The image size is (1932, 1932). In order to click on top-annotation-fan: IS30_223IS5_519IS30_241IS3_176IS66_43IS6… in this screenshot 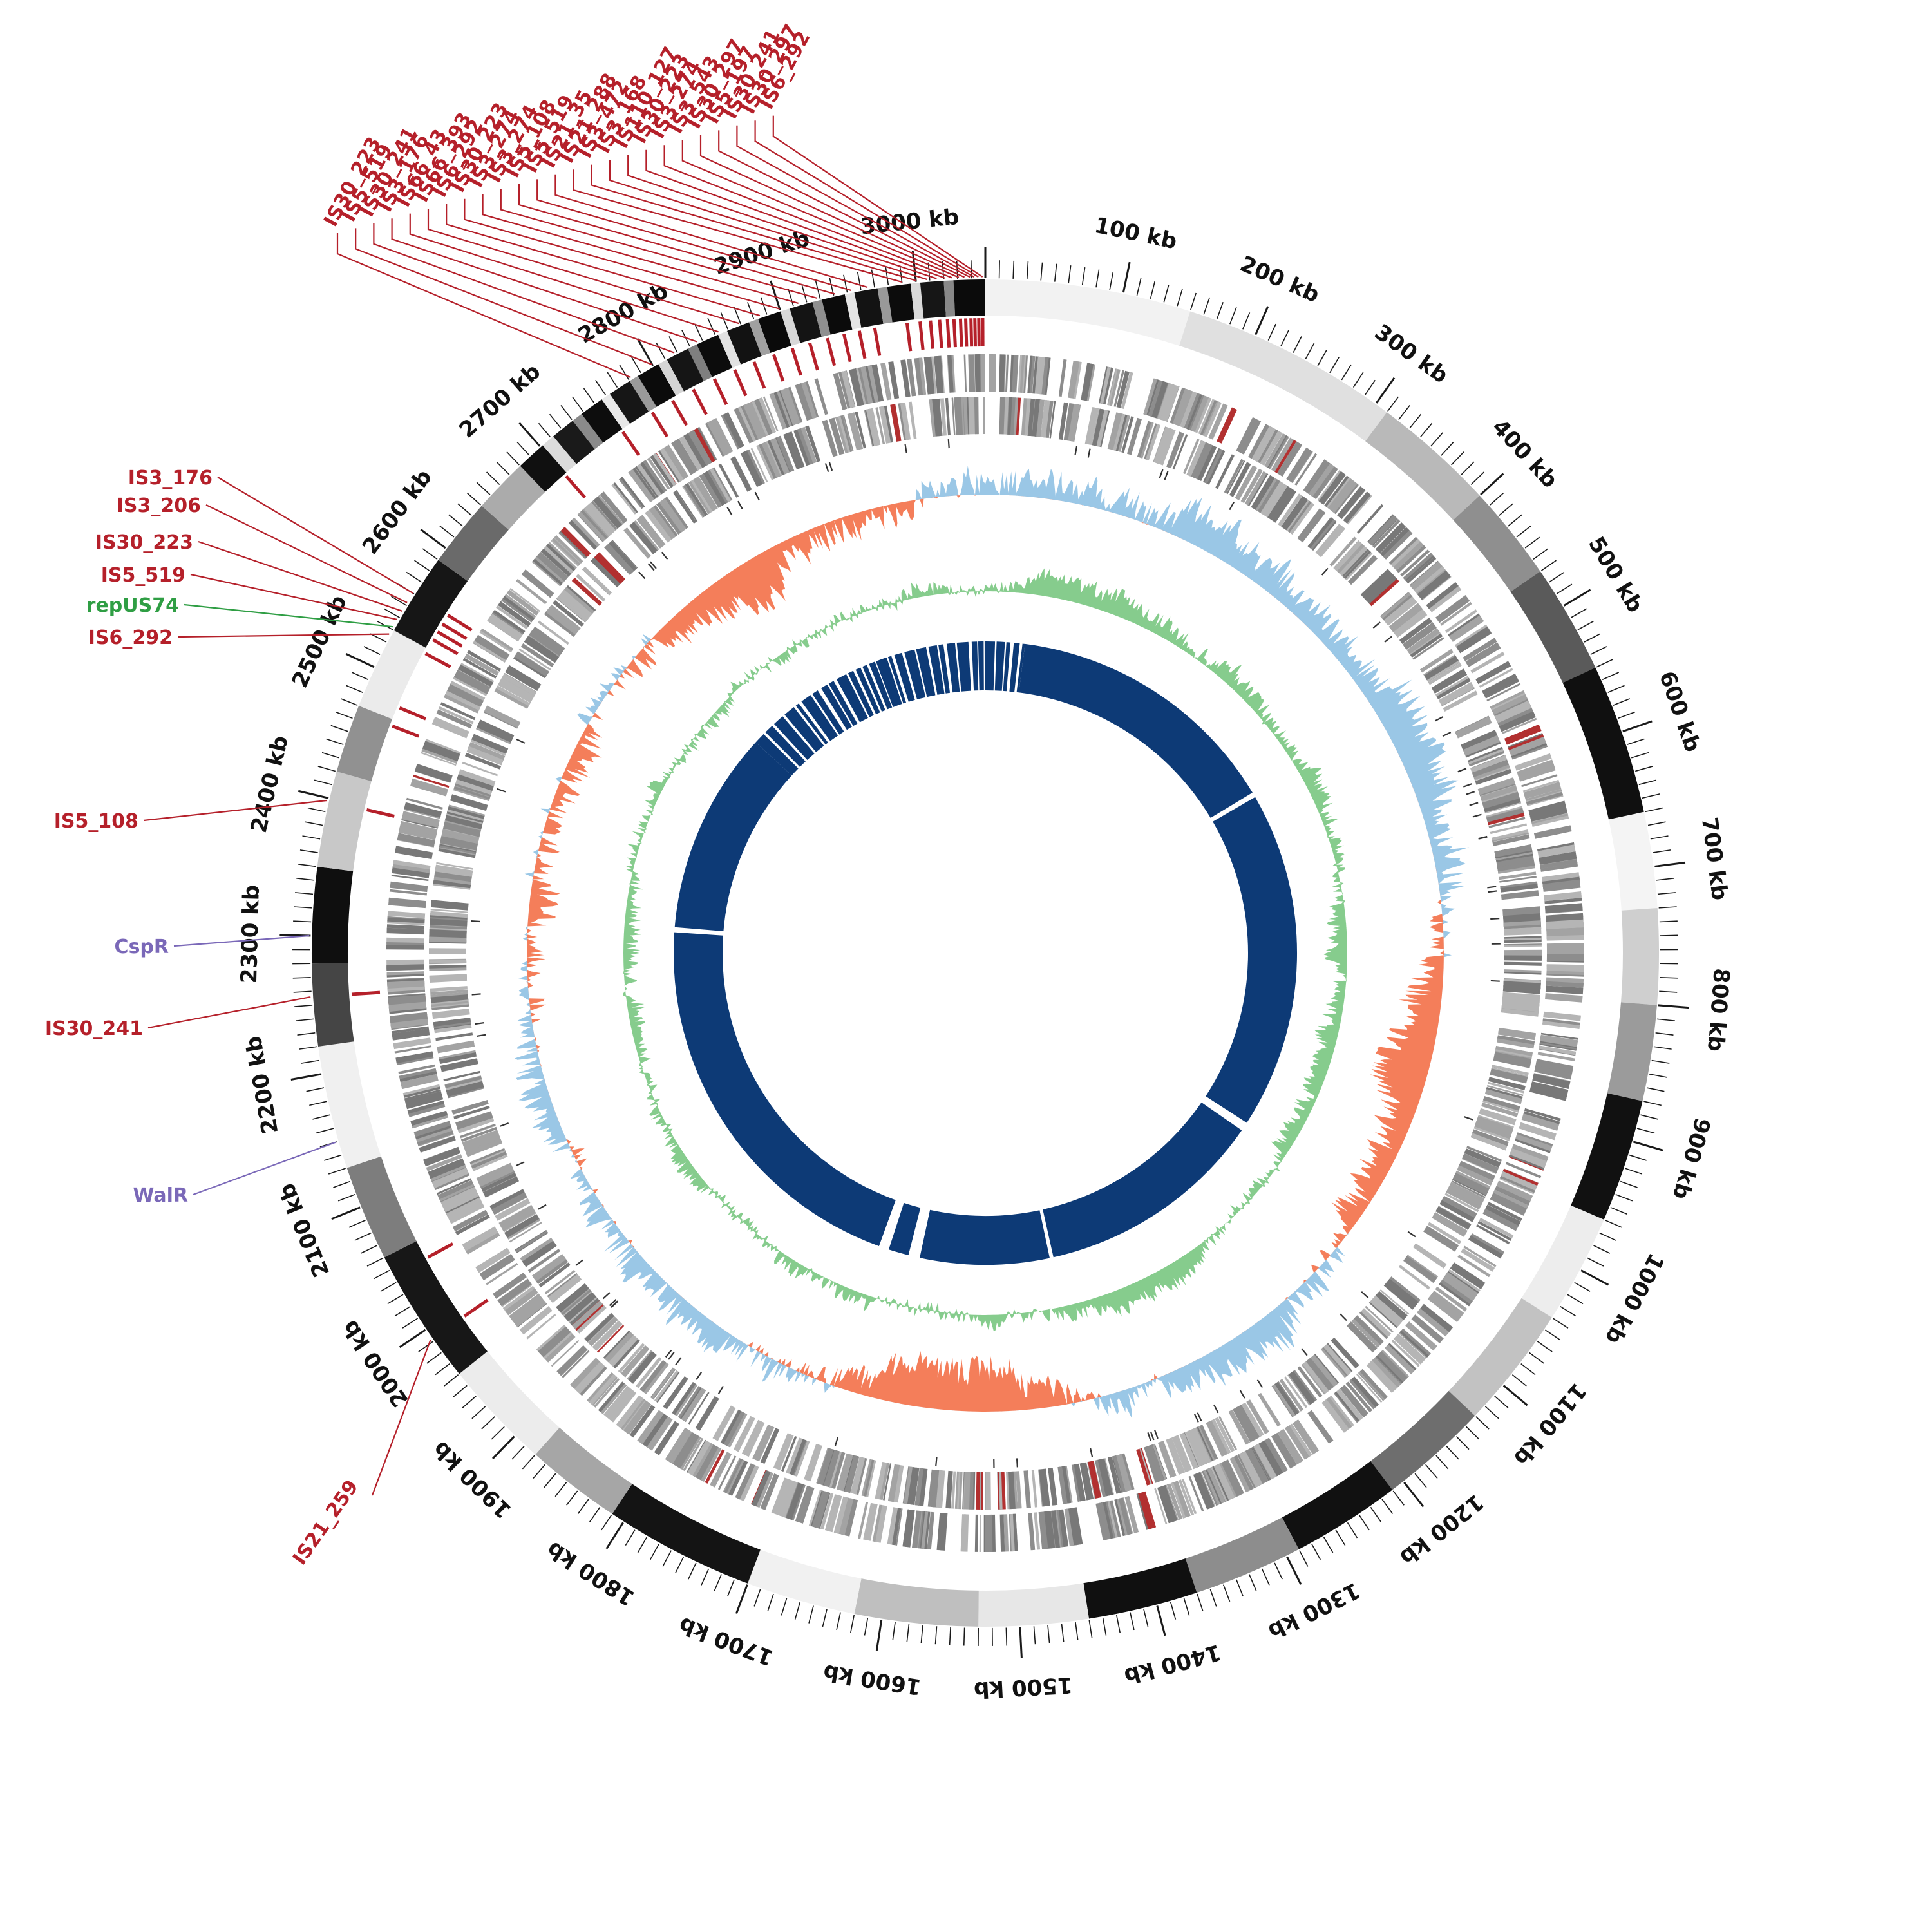, I will do `click(651, 200)`.